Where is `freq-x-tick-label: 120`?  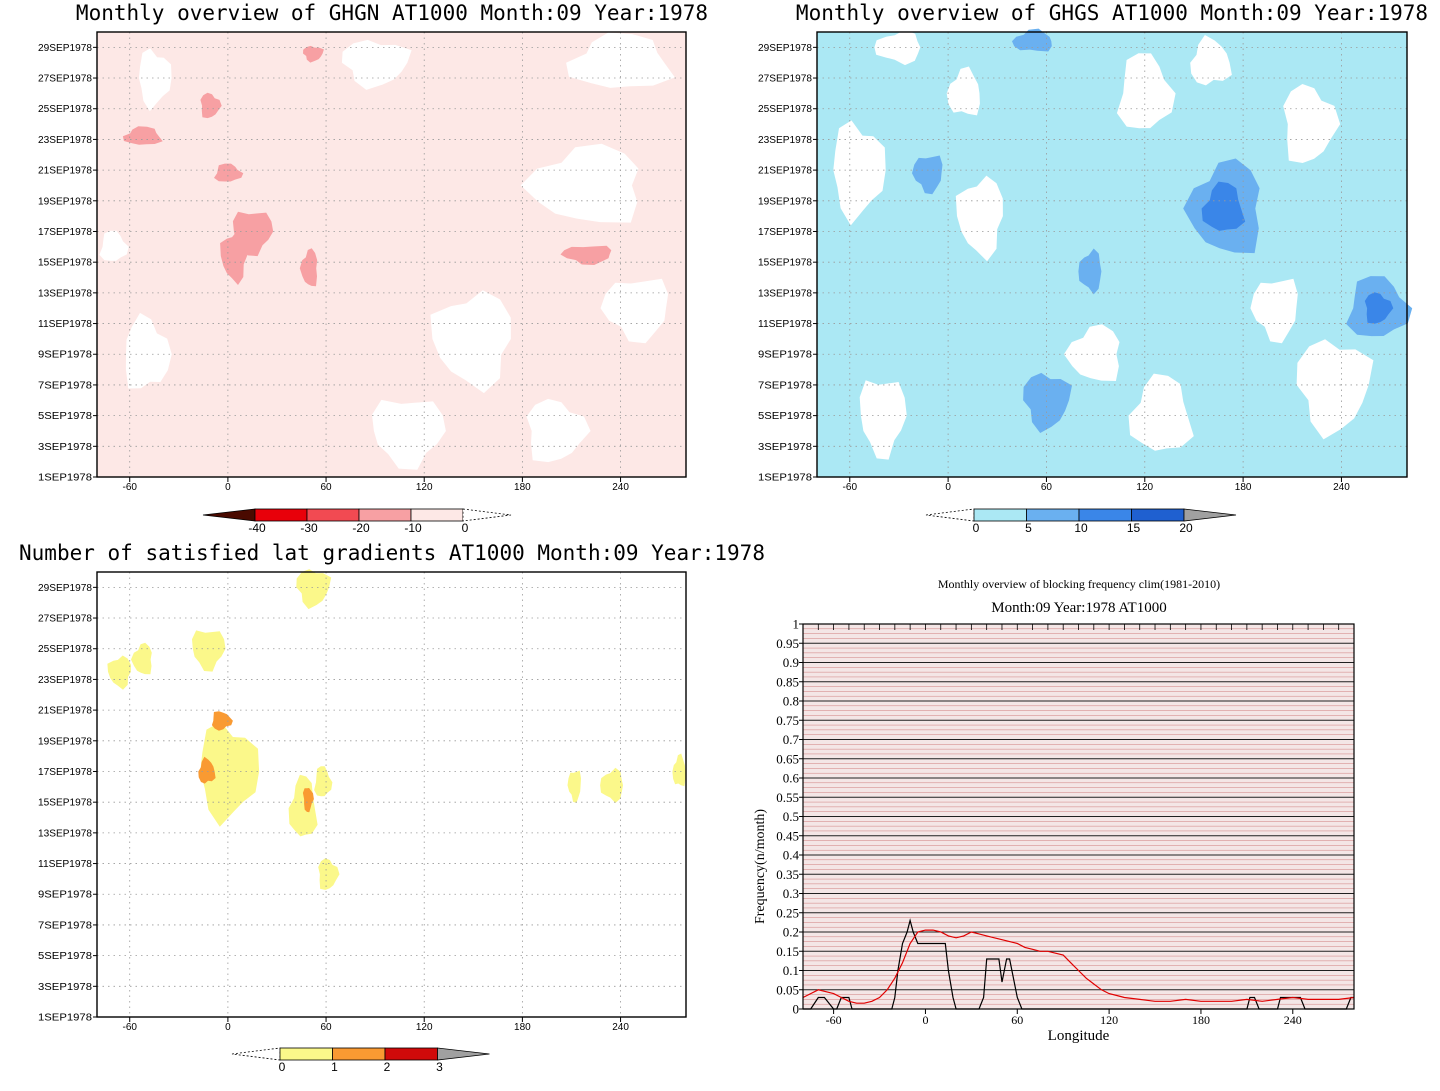 freq-x-tick-label: 120 is located at coordinates (1109, 1020).